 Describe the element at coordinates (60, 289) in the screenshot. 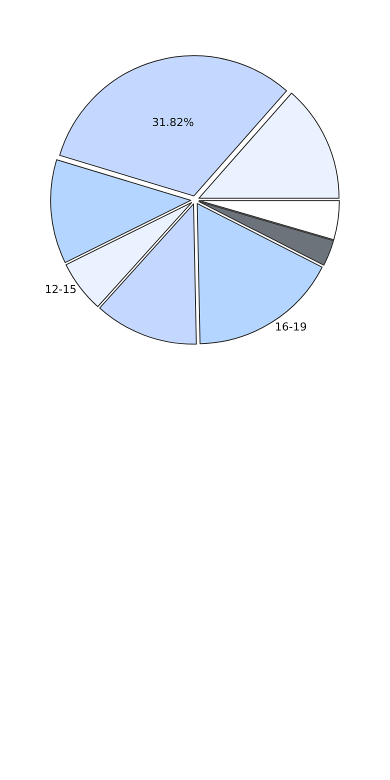

I see `slice-label: 12-15` at that location.